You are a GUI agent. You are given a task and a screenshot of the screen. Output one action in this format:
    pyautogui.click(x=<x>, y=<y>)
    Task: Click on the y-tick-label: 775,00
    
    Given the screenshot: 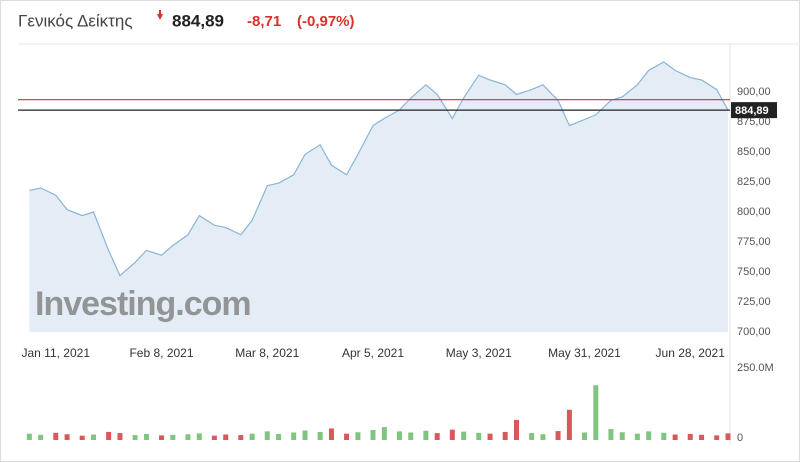 What is the action you would take?
    pyautogui.click(x=754, y=242)
    